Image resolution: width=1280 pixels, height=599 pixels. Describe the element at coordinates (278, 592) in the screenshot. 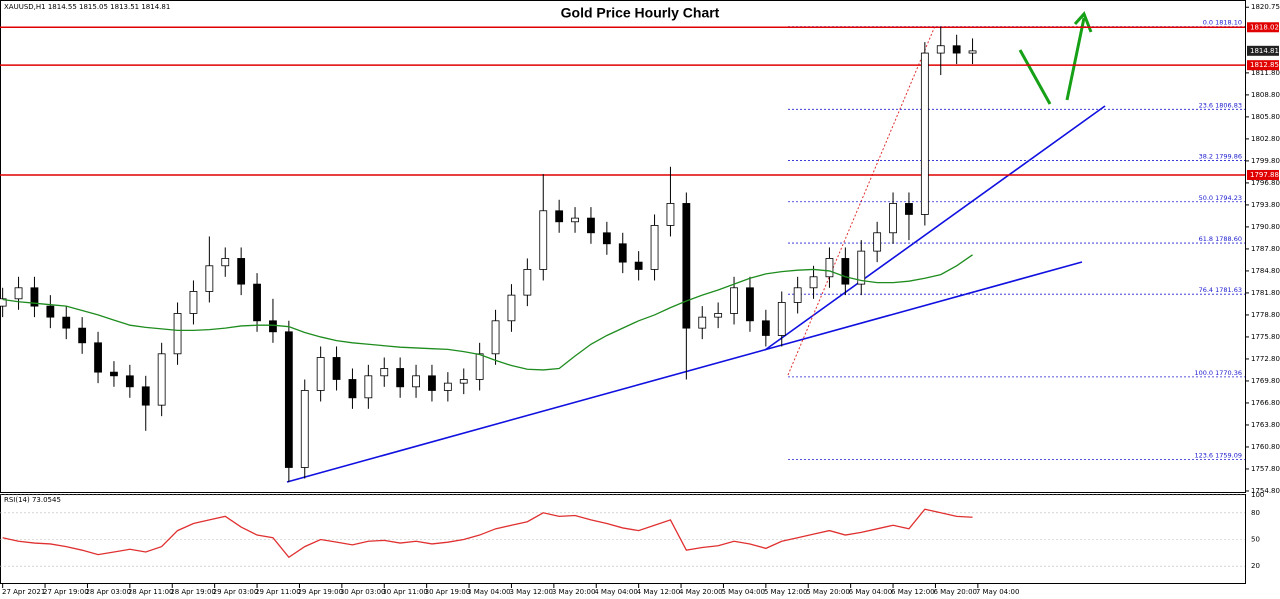

I see `x-tick-label: 29 Apr 11:00` at that location.